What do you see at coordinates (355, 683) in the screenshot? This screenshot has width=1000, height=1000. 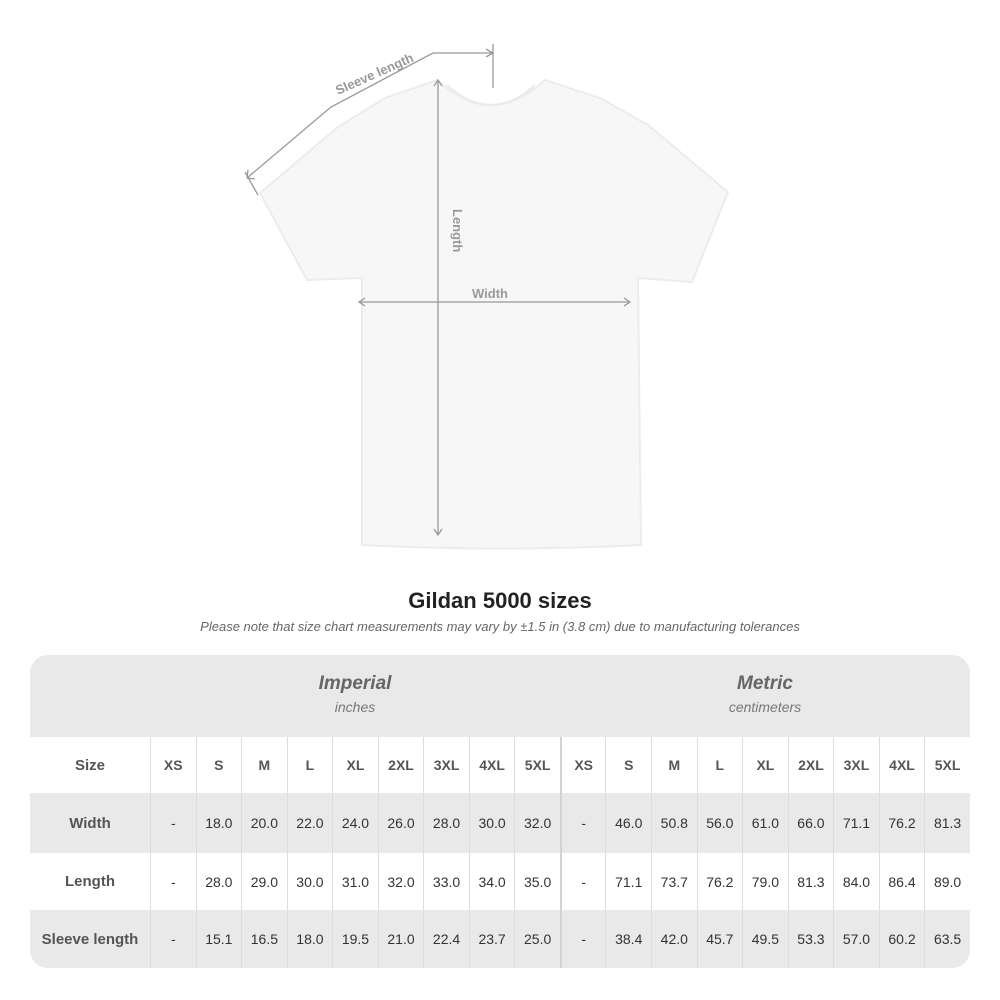 I see `imperial-title: Imperial` at bounding box center [355, 683].